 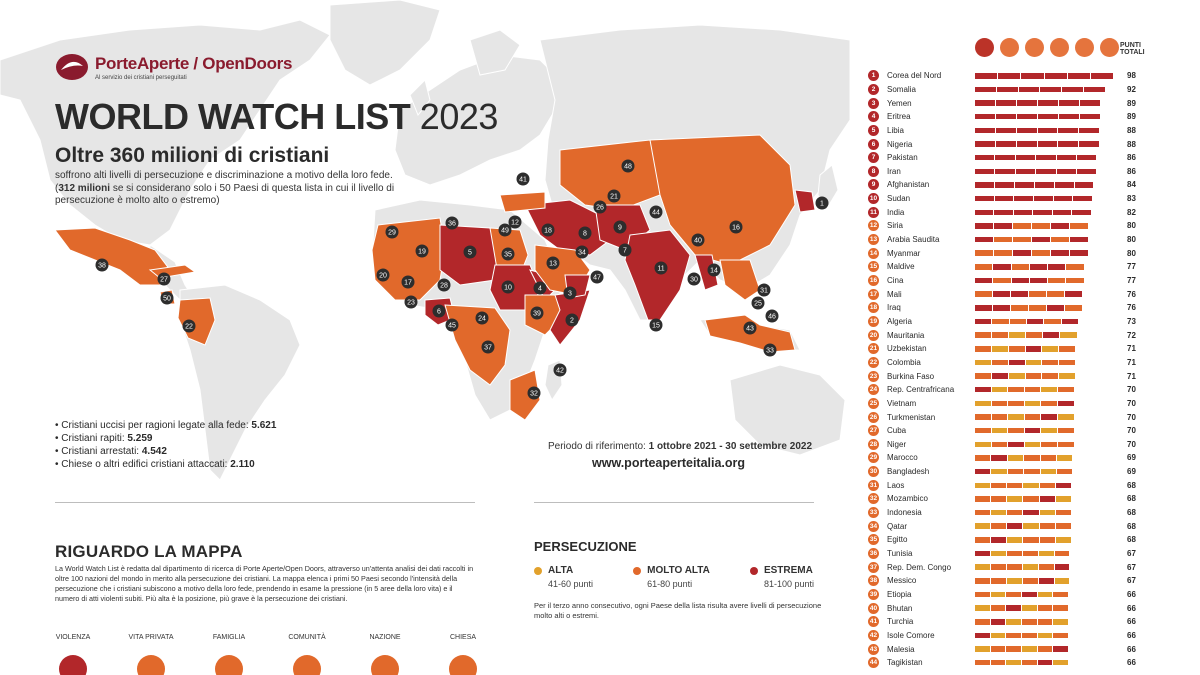 I want to click on table-row: 35 Egitto 68, so click(x=1002, y=540).